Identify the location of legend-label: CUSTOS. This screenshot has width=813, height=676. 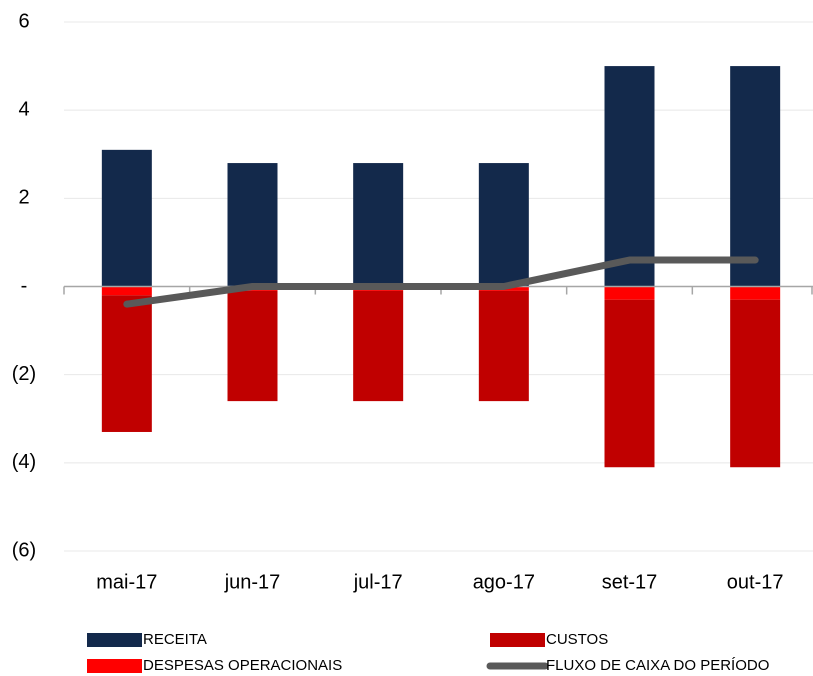
(577, 639).